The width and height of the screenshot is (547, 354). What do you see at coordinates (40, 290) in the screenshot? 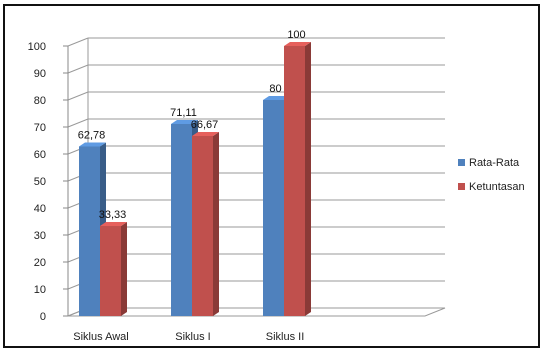
I see `y-tick-label: 10` at bounding box center [40, 290].